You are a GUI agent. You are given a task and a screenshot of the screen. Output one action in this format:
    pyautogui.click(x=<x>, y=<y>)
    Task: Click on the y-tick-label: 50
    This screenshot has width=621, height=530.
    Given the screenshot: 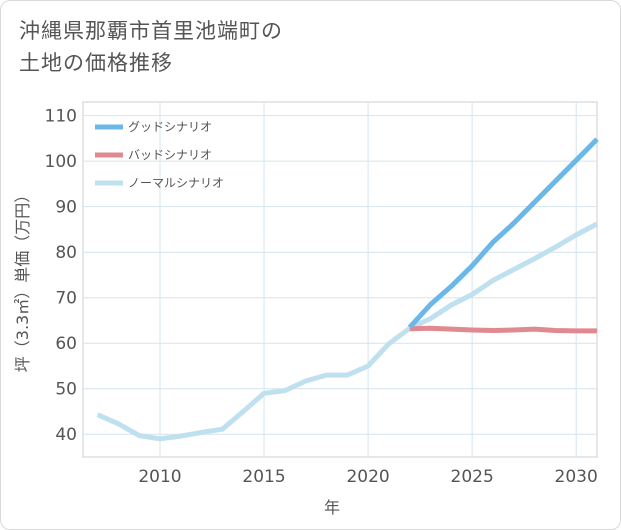 What is the action you would take?
    pyautogui.click(x=66, y=390)
    